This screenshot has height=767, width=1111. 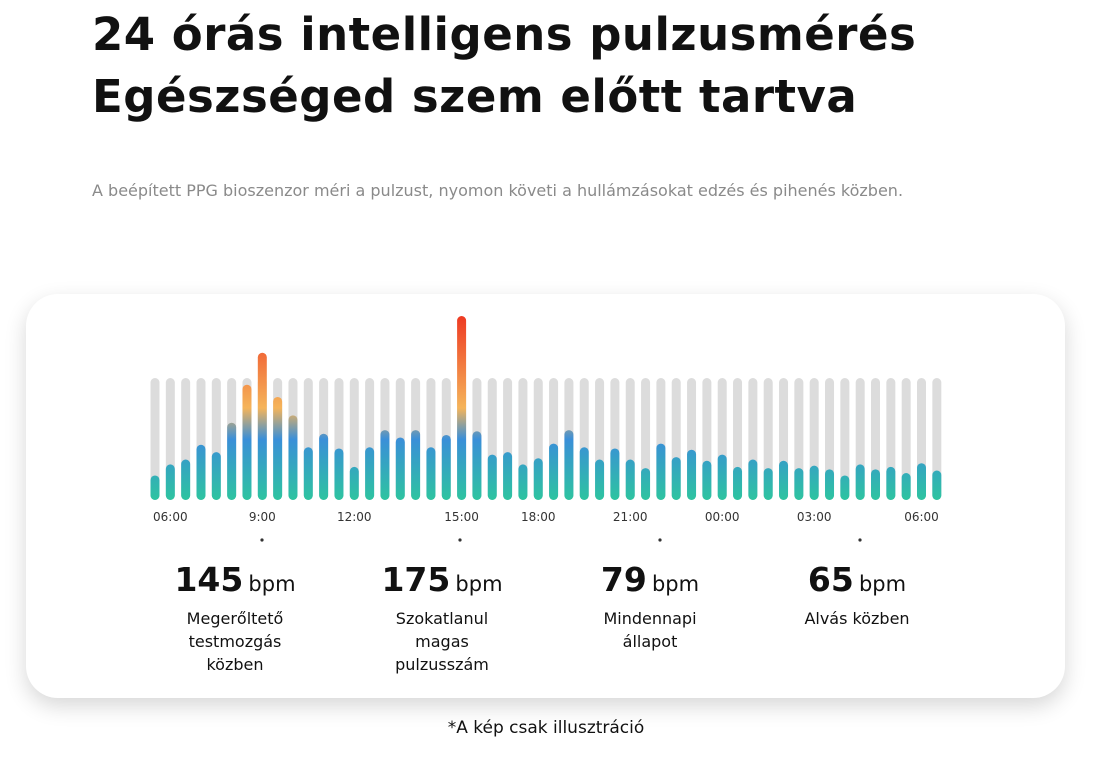 What do you see at coordinates (857, 618) in the screenshot?
I see `stat-label: Alvás közben` at bounding box center [857, 618].